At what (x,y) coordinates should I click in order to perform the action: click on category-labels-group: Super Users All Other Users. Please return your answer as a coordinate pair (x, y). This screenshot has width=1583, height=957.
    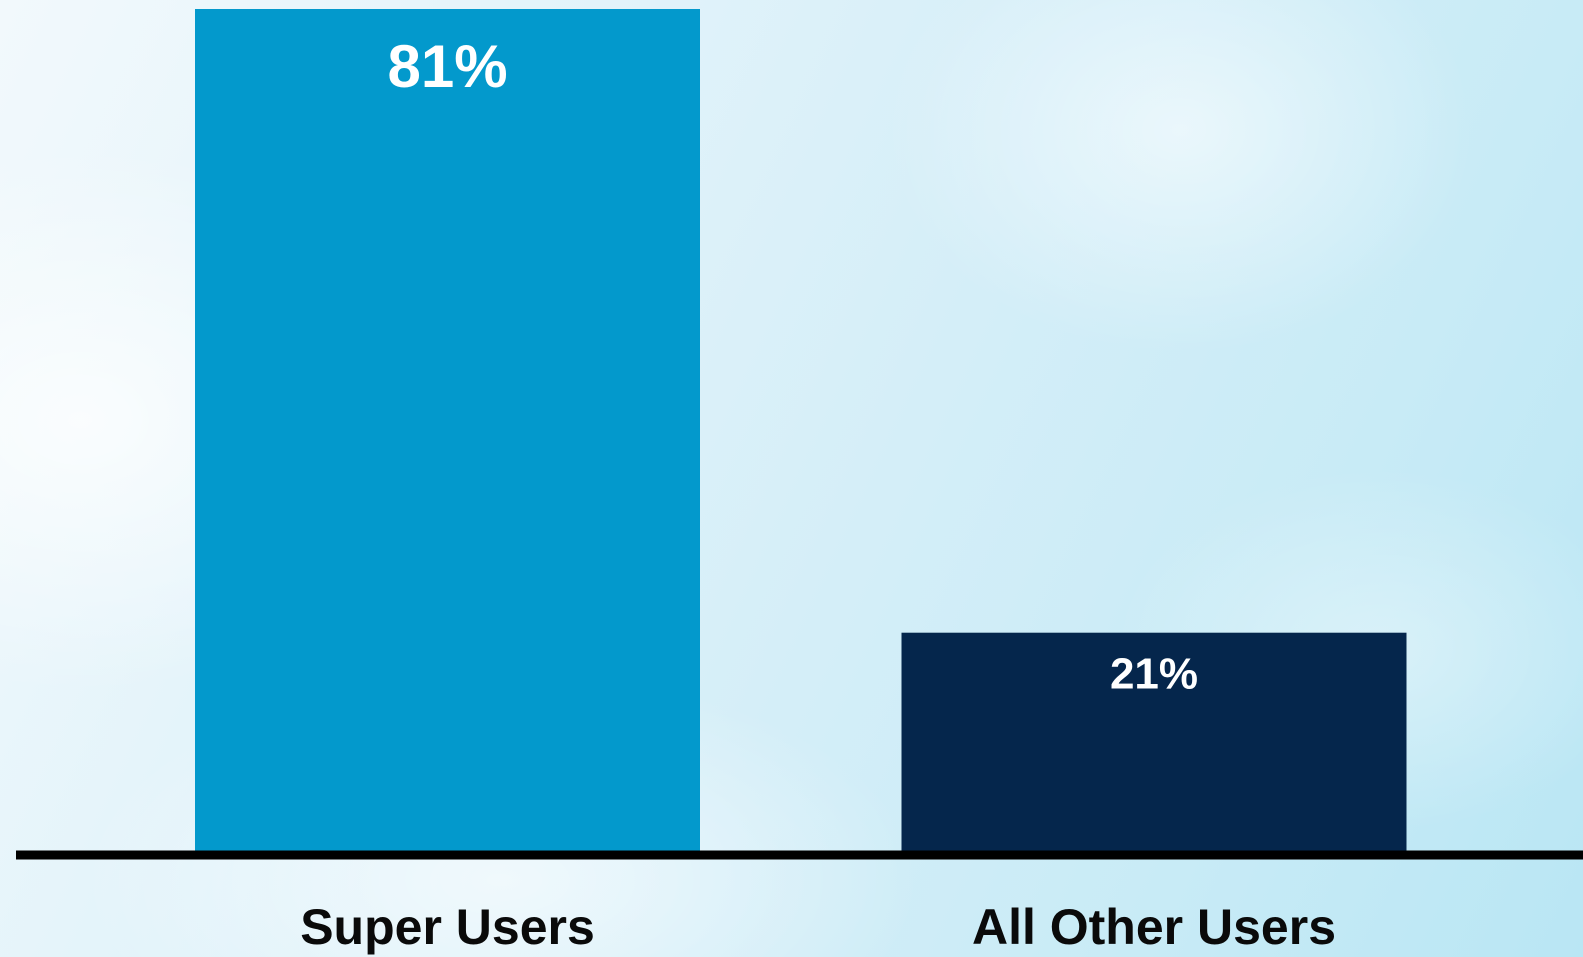
    Looking at the image, I should click on (818, 927).